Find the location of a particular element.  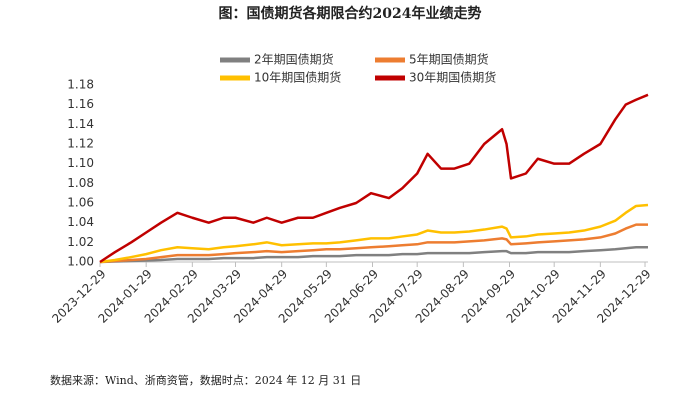

y-tick-label: 1.14 is located at coordinates (80, 124).